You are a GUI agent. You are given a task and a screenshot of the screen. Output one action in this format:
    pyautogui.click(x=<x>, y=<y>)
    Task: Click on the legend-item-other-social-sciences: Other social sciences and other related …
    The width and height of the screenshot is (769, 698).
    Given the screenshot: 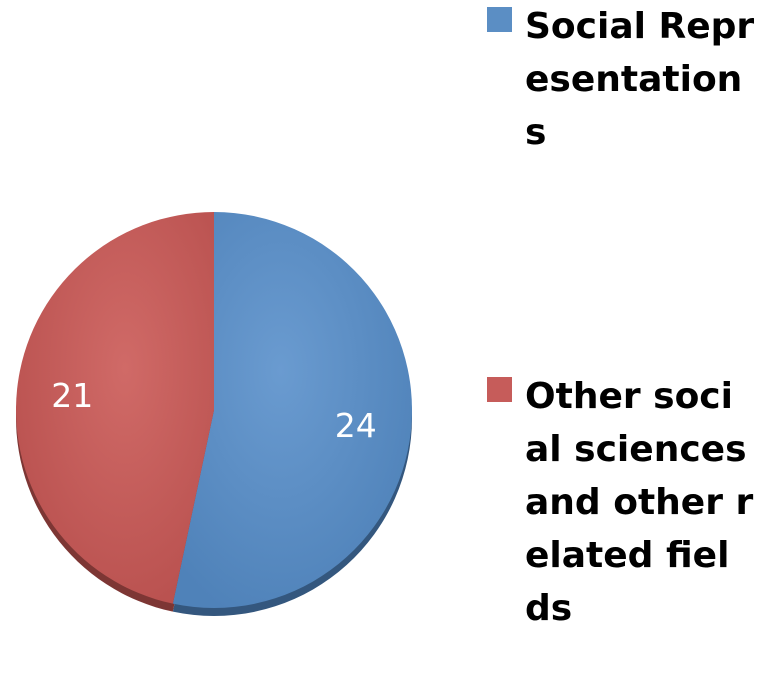 What is the action you would take?
    pyautogui.click(x=621, y=502)
    